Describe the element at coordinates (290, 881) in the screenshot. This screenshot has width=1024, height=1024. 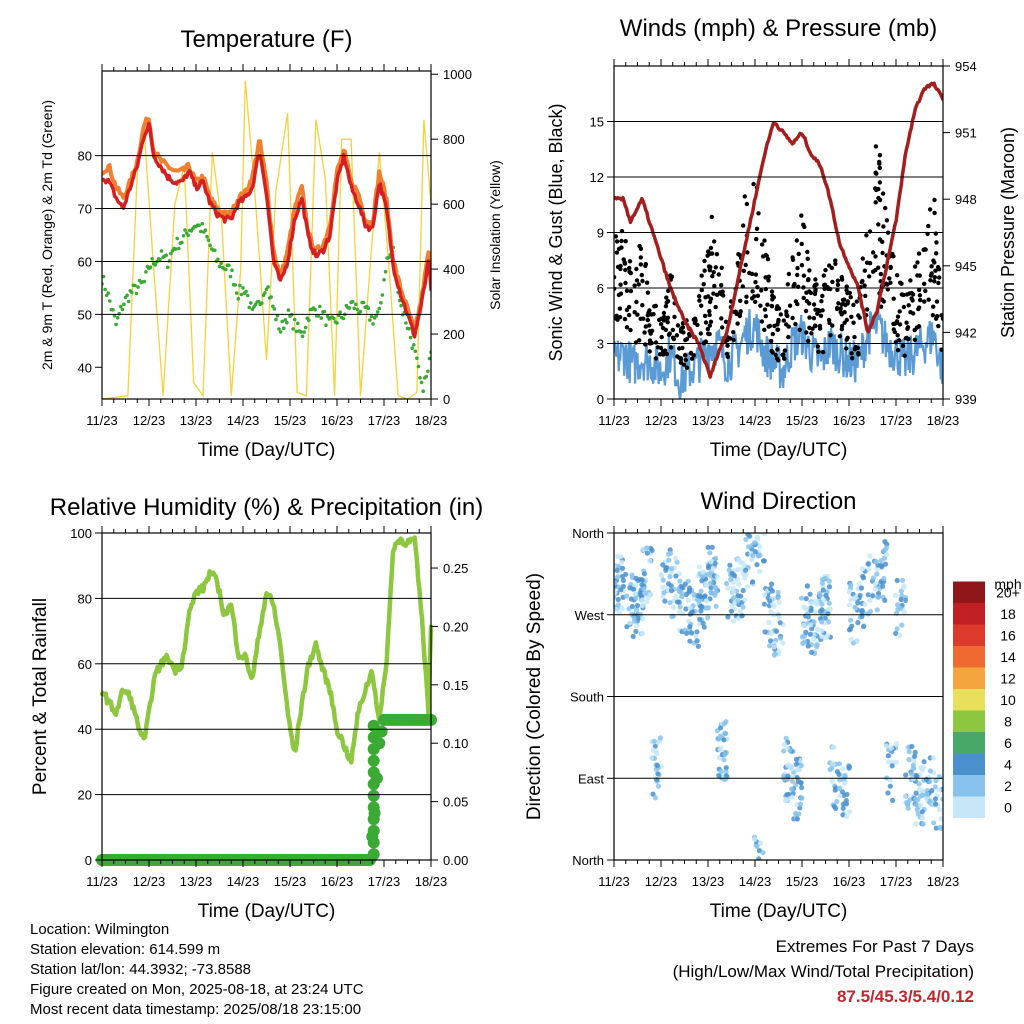
I see `humidity-xtick-label: 15/23` at that location.